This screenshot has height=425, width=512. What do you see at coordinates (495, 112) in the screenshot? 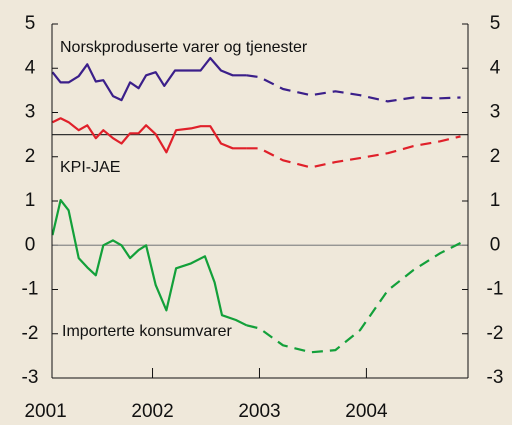
I see `y2-tick-label: 3` at bounding box center [495, 112].